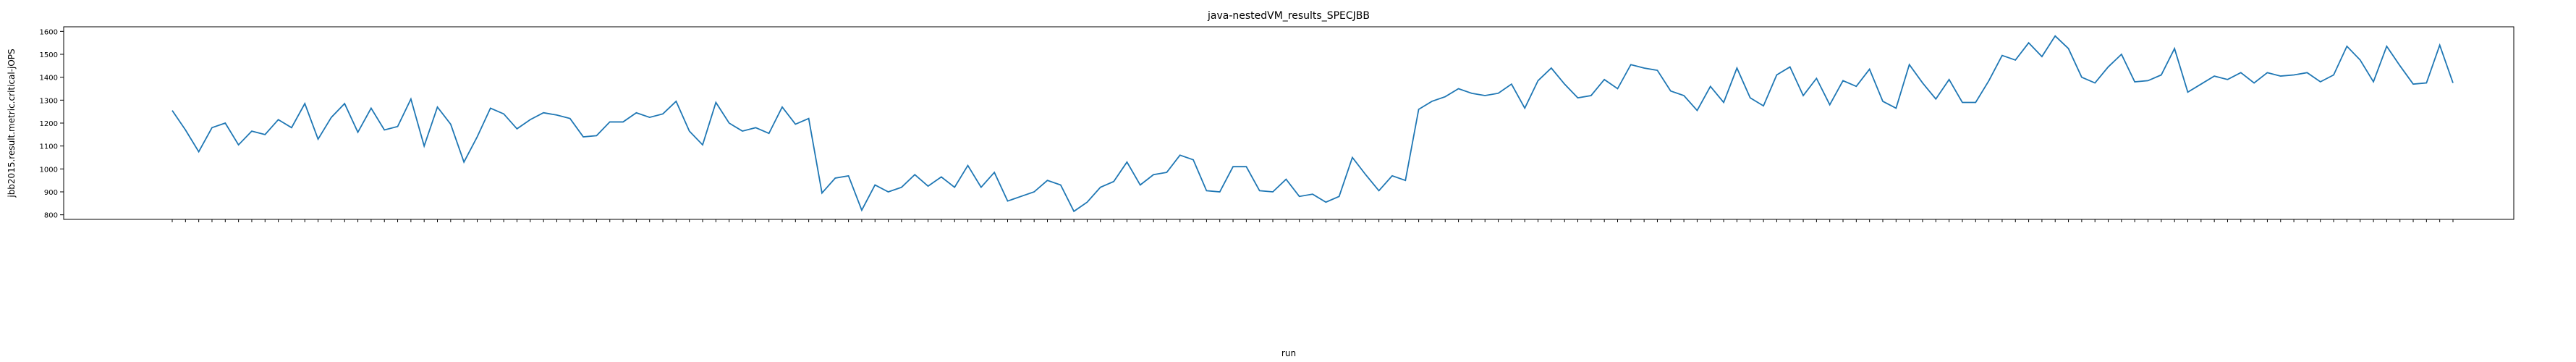 This screenshot has width=2576, height=362. Describe the element at coordinates (49, 124) in the screenshot. I see `y-tick-label: 1200` at that location.